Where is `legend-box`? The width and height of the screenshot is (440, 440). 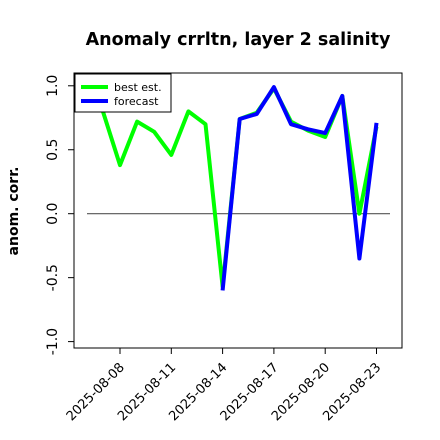 legend-box is located at coordinates (123, 93).